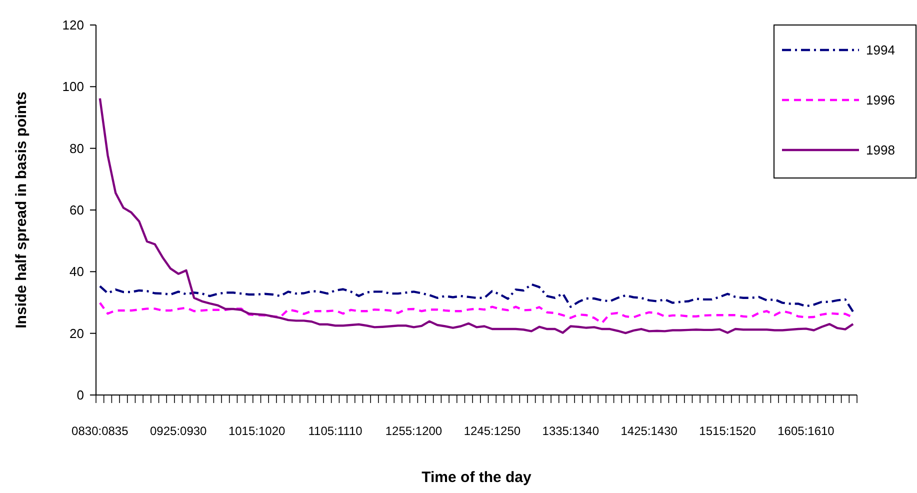 The image size is (917, 493). Describe the element at coordinates (476, 298) in the screenshot. I see `line-series` at that location.